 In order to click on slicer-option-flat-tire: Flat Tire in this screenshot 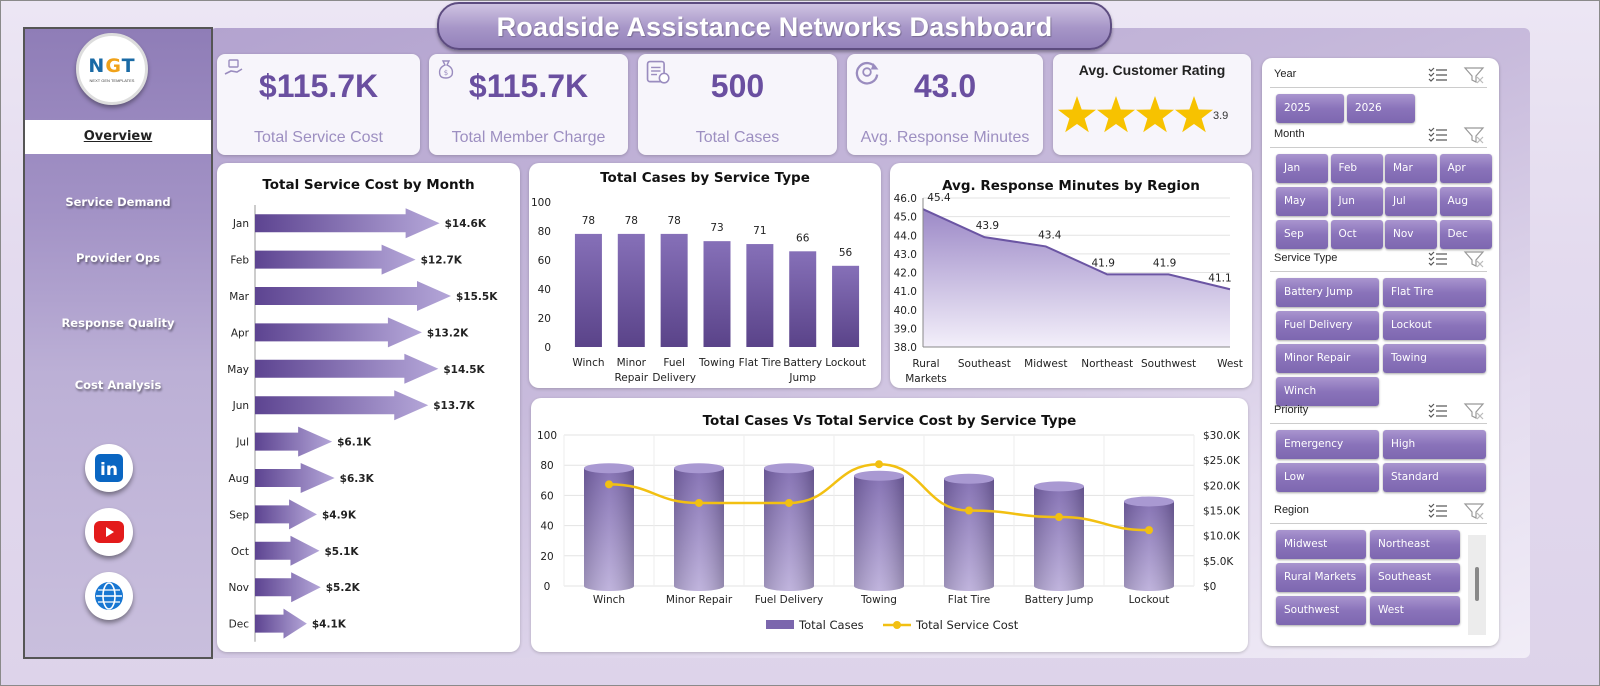, I will do `click(1434, 292)`.